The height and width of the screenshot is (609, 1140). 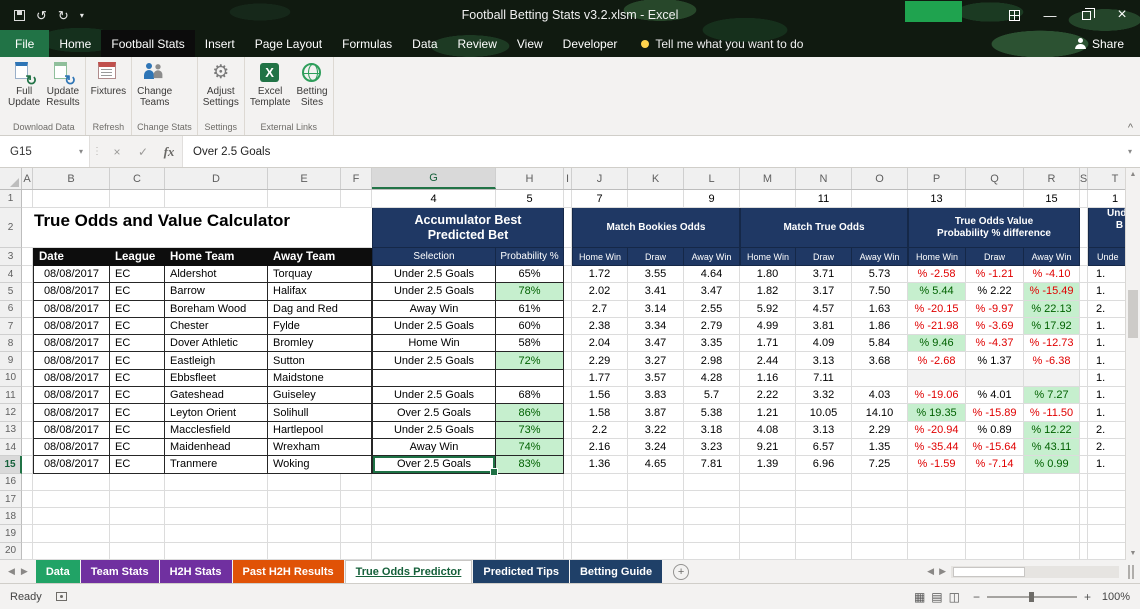 What do you see at coordinates (320, 344) in the screenshot?
I see `cell-E8: Bromley` at bounding box center [320, 344].